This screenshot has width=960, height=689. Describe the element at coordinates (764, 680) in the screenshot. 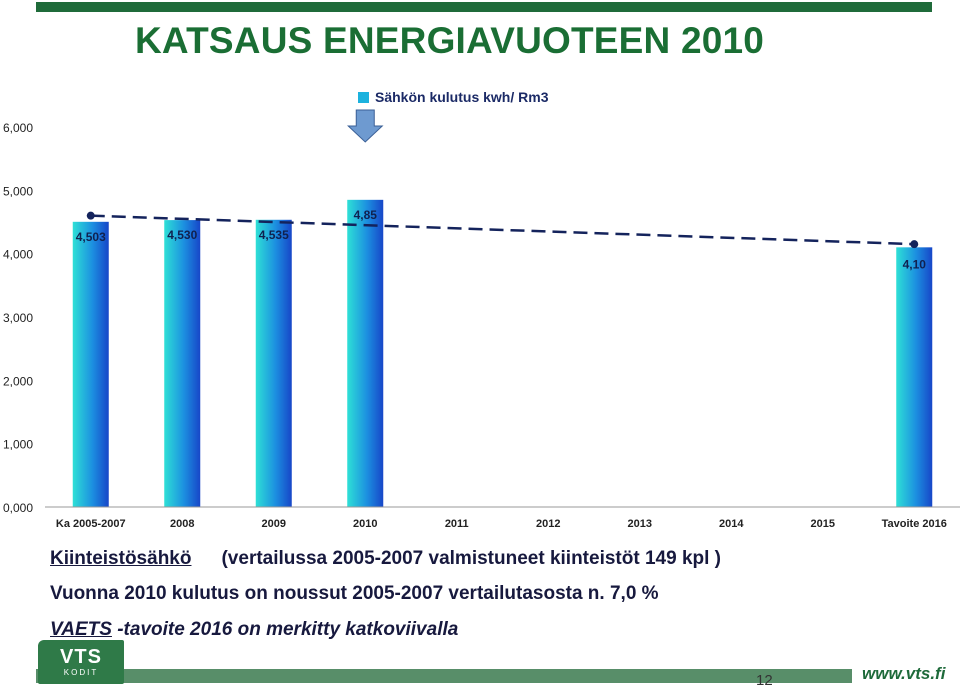

I see `page-number: 12` at that location.